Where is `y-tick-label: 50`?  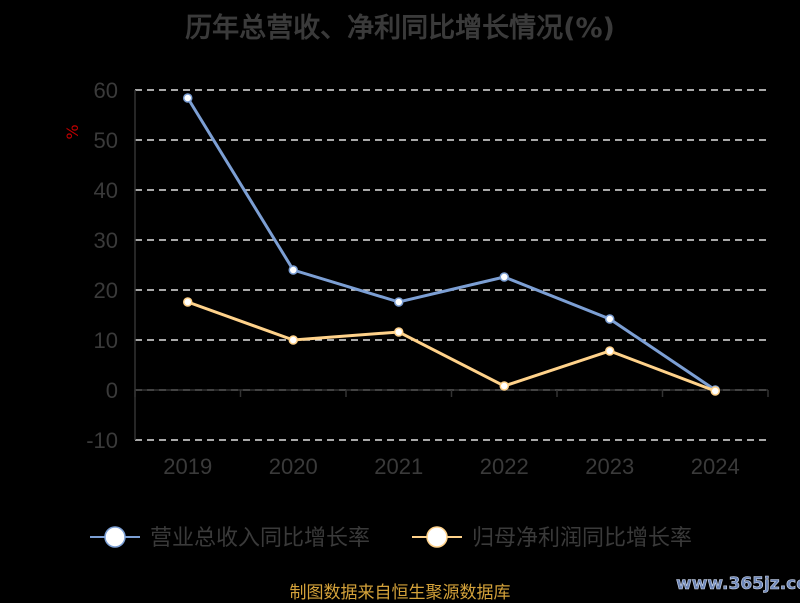
y-tick-label: 50 is located at coordinates (106, 140).